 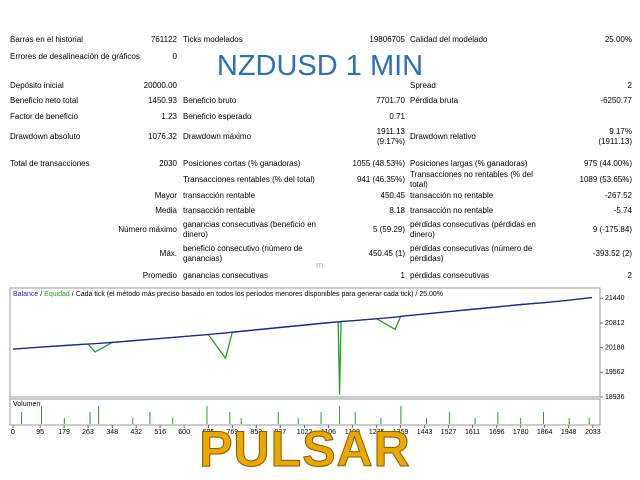 I want to click on table-cell: 450.45, so click(x=392, y=195).